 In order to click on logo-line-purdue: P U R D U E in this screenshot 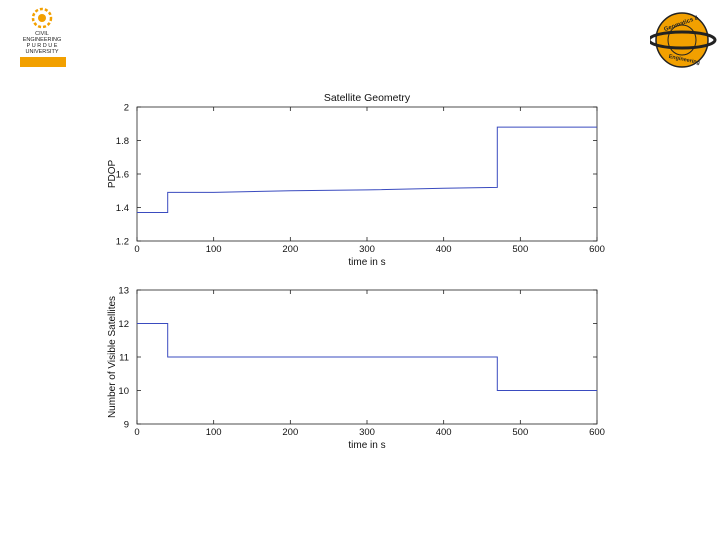, I will do `click(42, 46)`.